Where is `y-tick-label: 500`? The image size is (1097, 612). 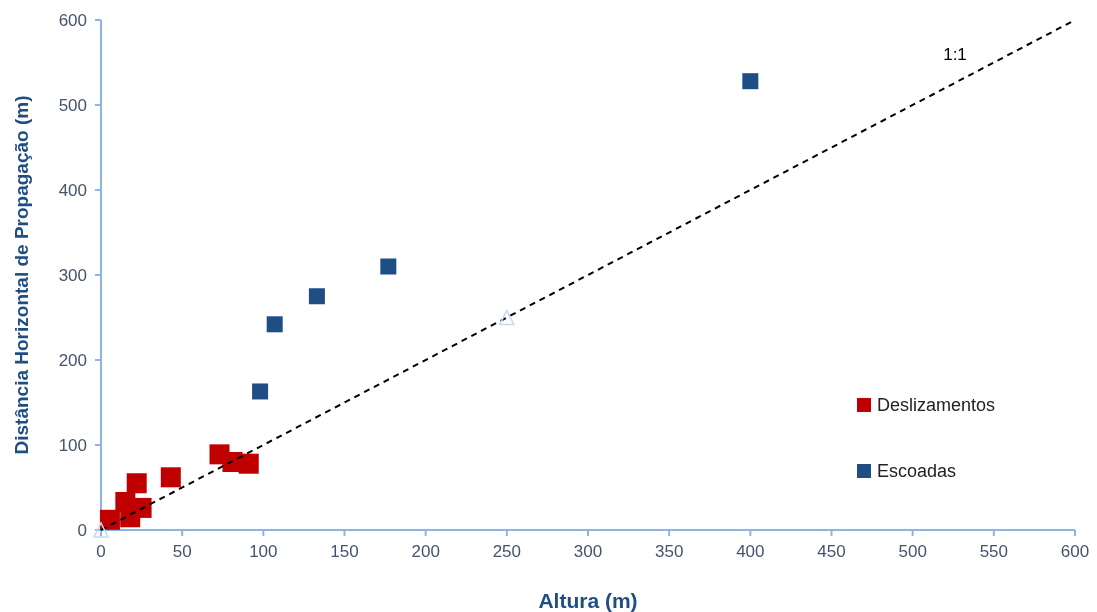 y-tick-label: 500 is located at coordinates (72, 105).